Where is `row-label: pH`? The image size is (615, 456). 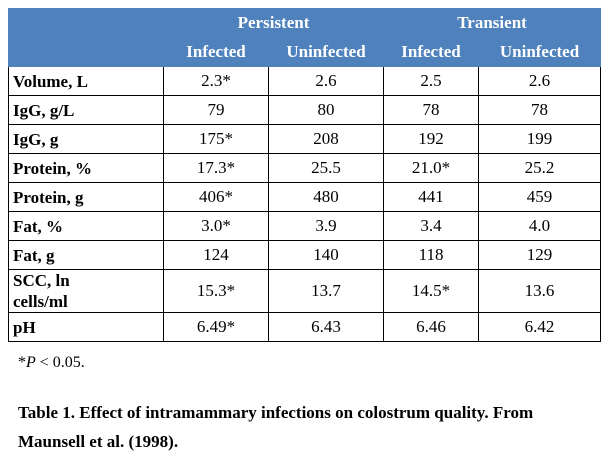 row-label: pH is located at coordinates (86, 327).